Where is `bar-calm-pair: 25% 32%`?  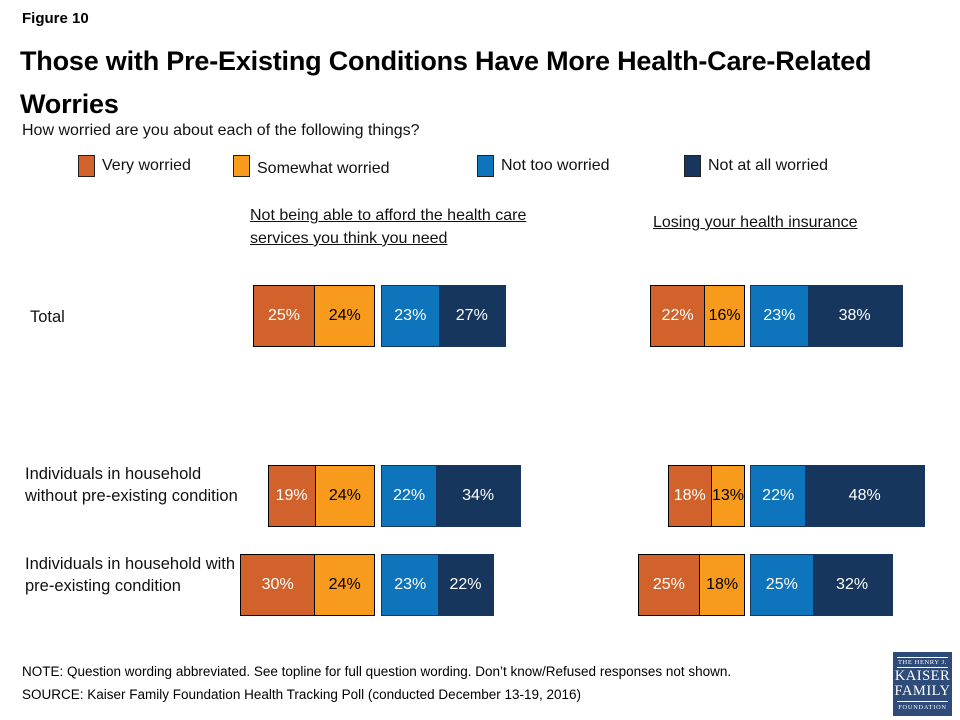 bar-calm-pair: 25% 32% is located at coordinates (821, 585).